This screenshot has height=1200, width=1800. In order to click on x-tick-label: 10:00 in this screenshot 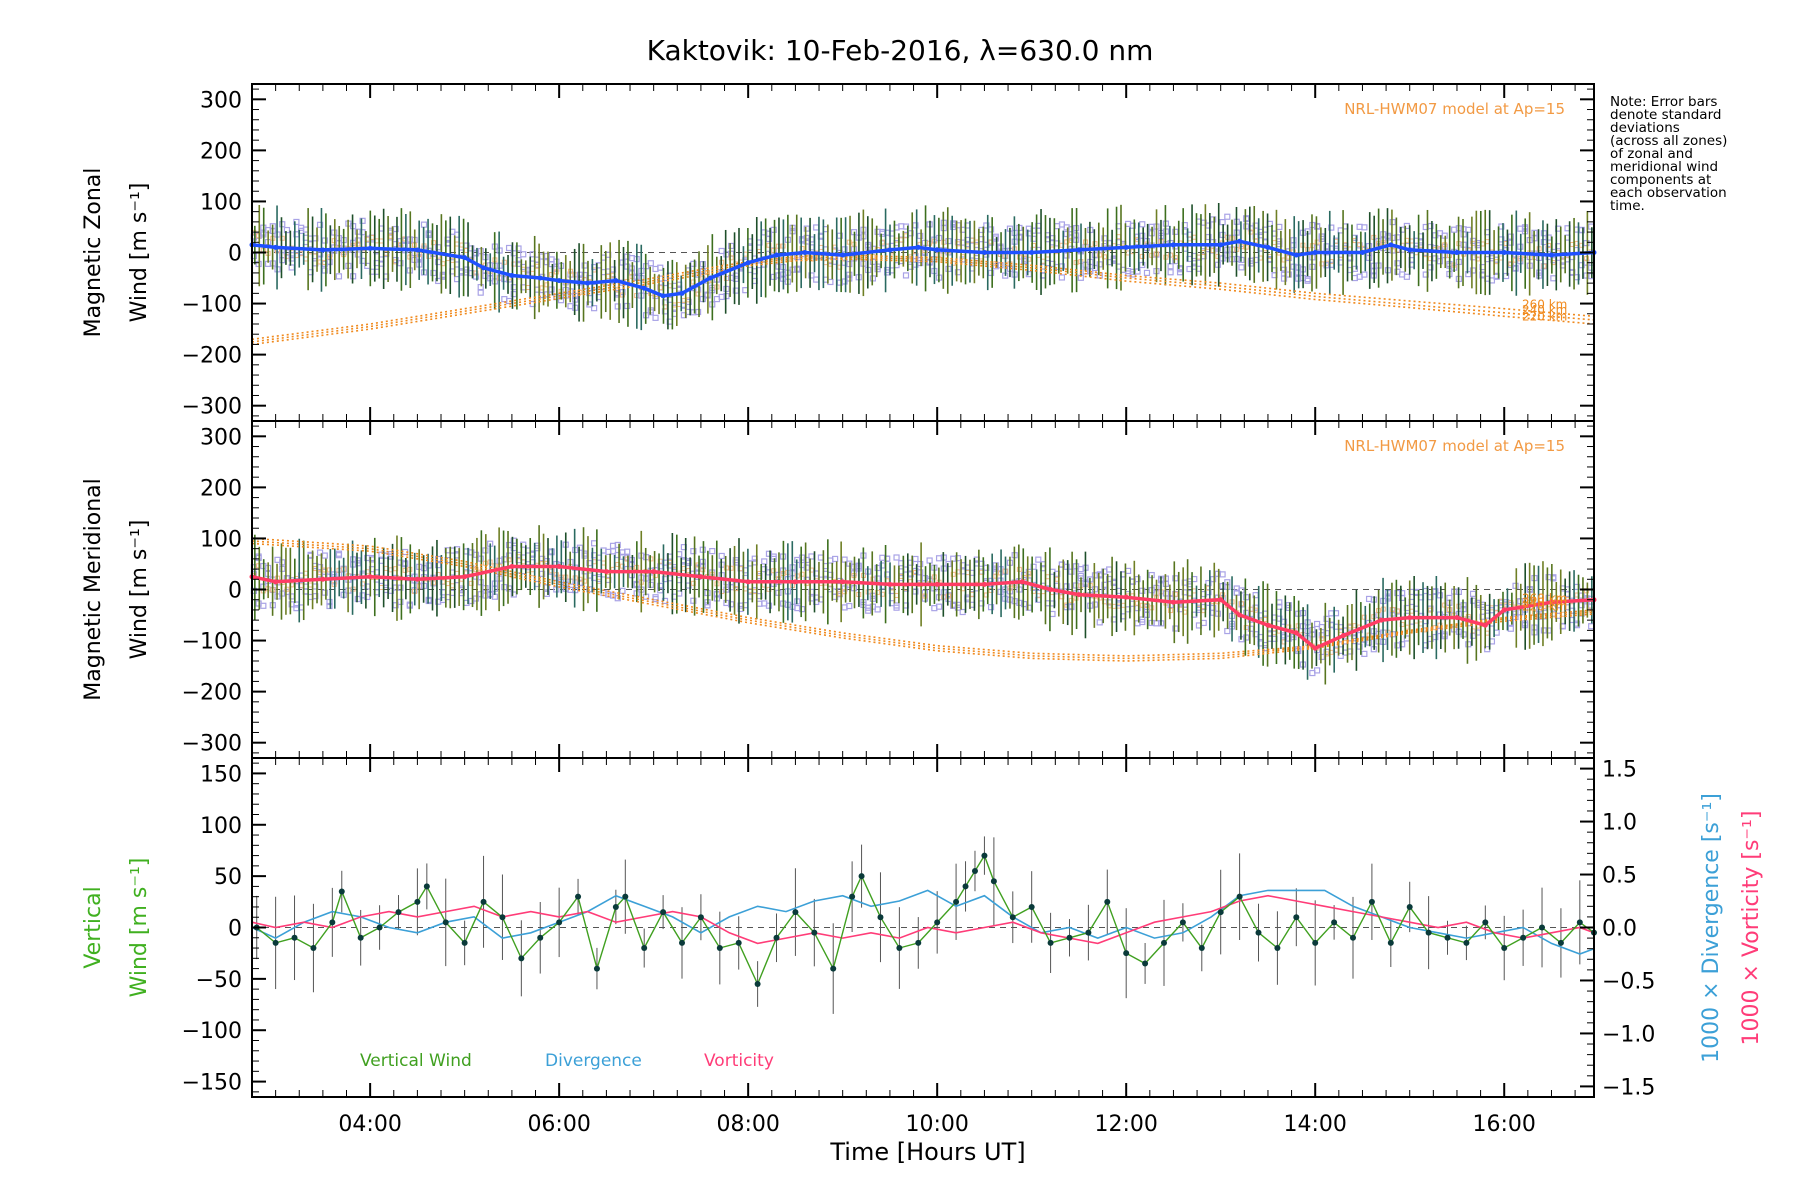, I will do `click(936, 1124)`.